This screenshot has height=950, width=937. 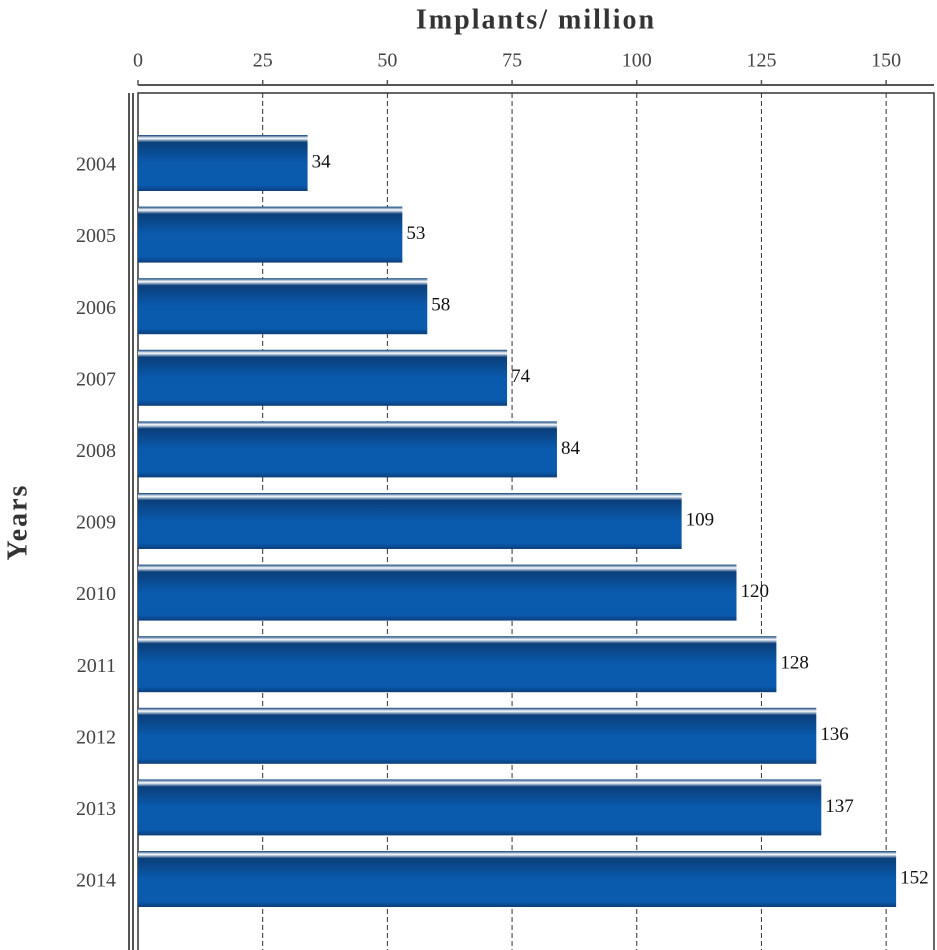 What do you see at coordinates (96, 666) in the screenshot?
I see `y-tick-label: 2011` at bounding box center [96, 666].